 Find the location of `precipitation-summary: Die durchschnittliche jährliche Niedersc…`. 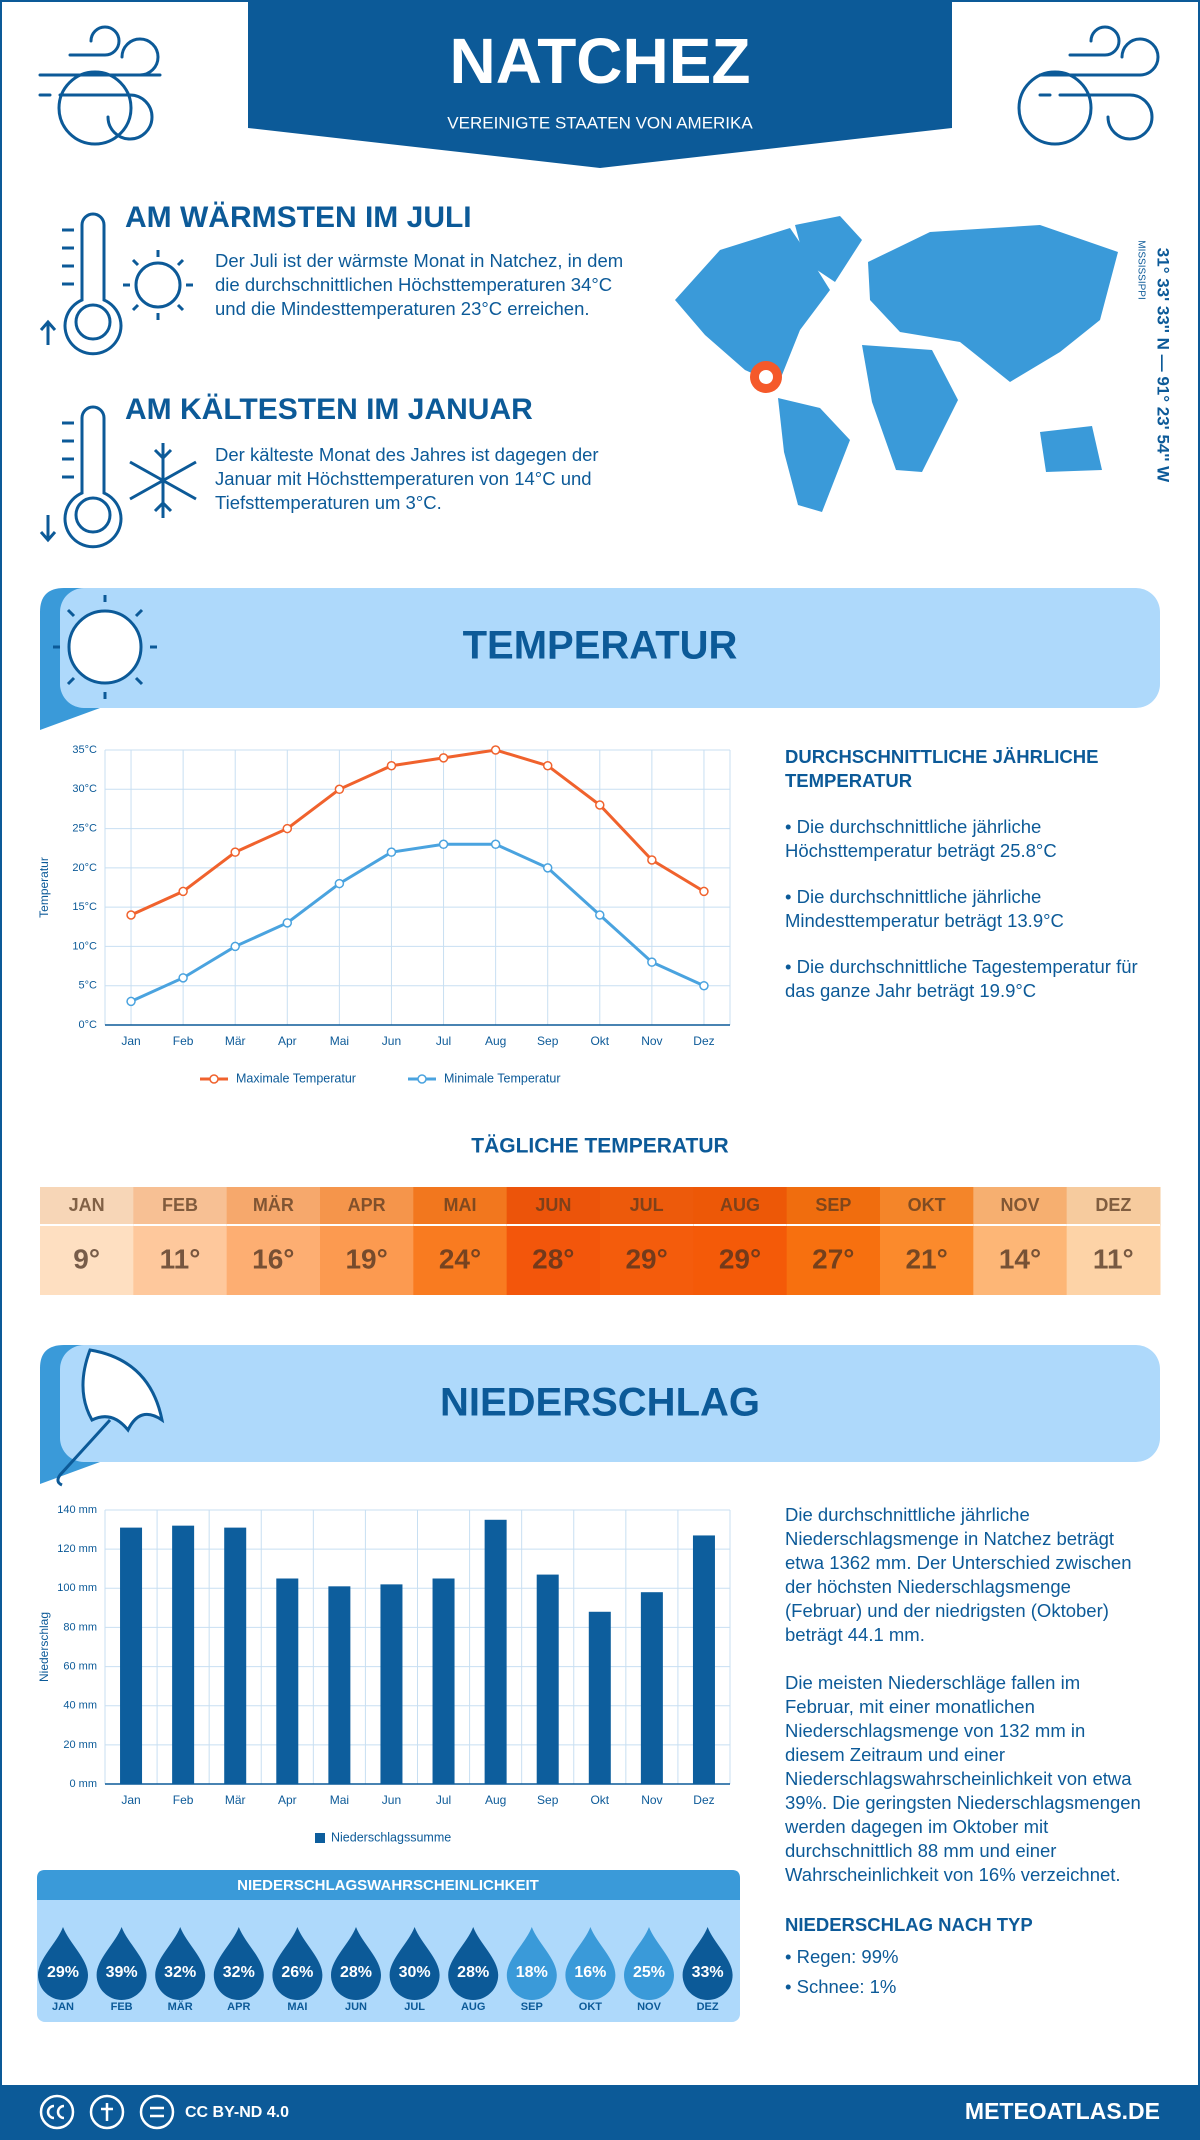

precipitation-summary: Die durchschnittliche jährliche Niedersc… is located at coordinates (965, 1751).